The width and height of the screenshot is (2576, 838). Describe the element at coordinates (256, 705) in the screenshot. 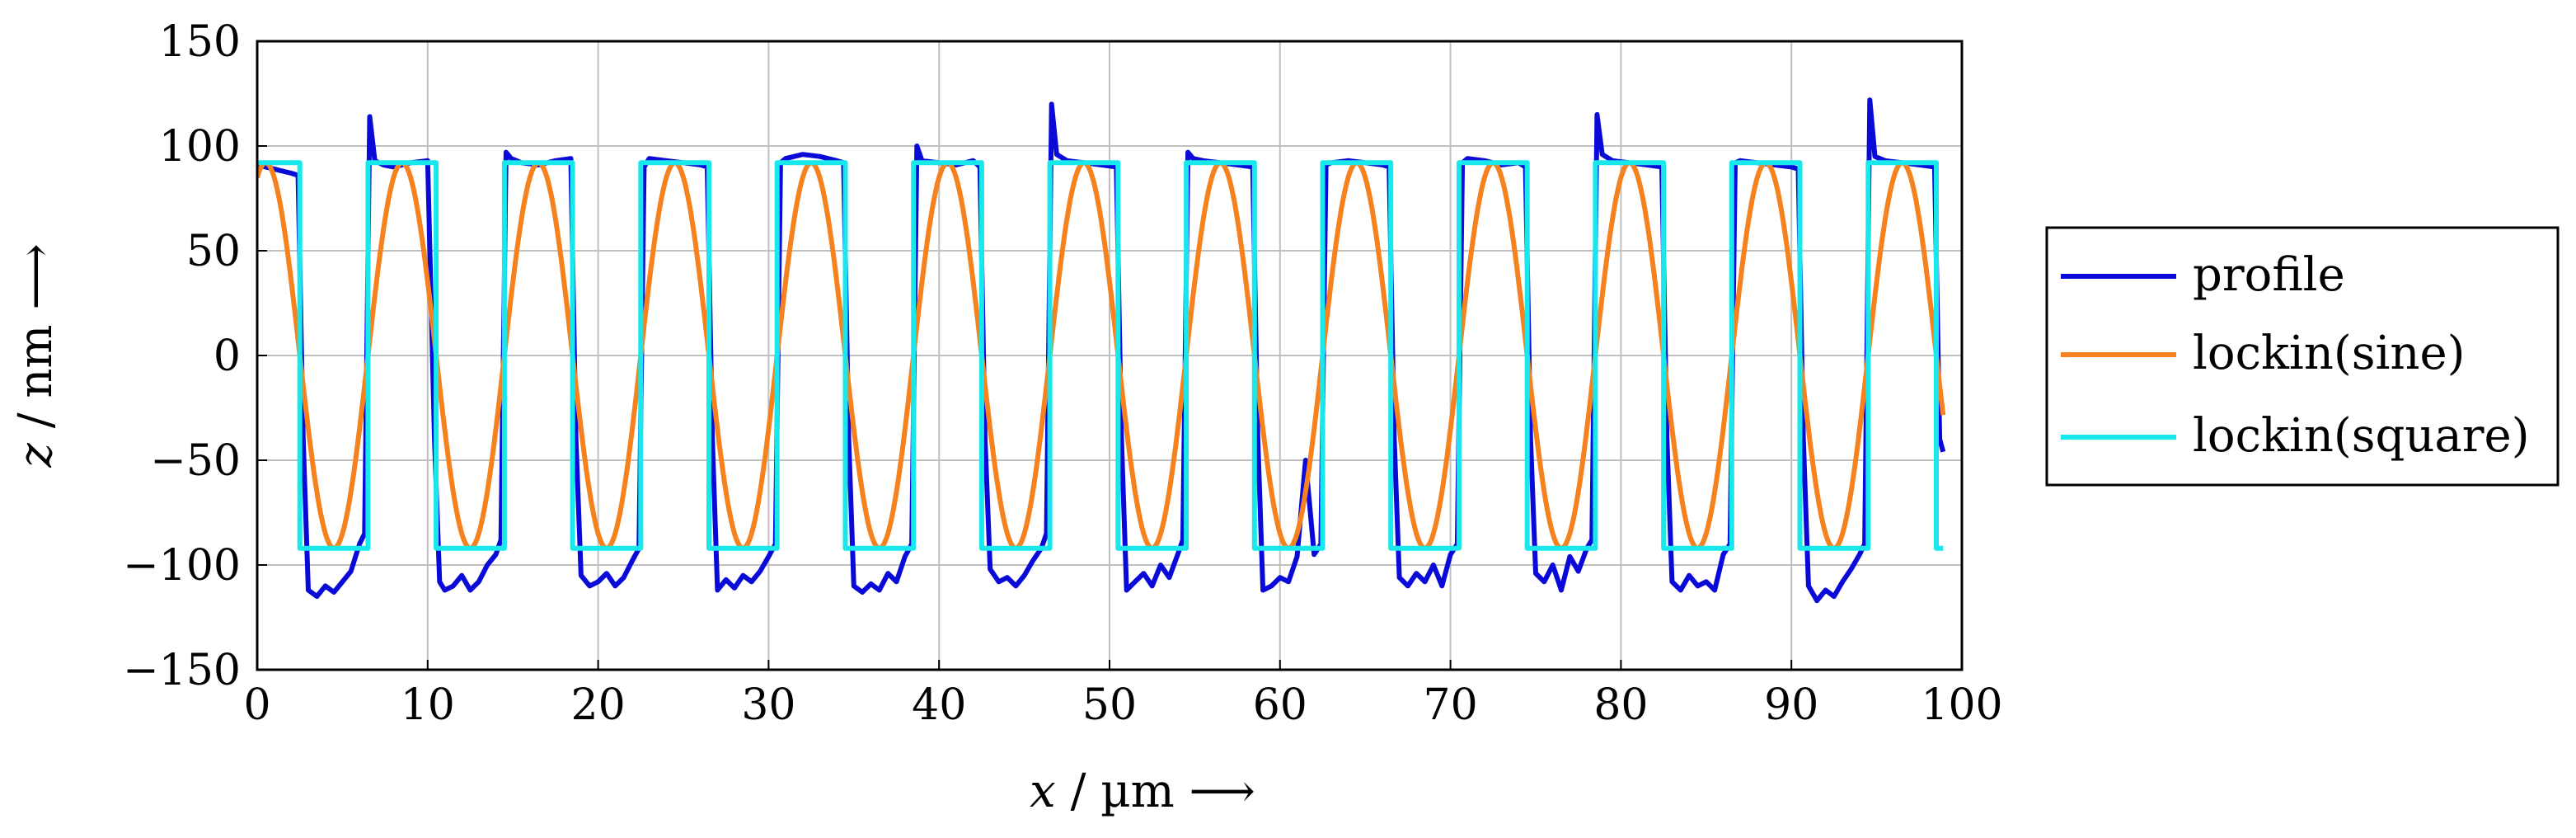

I see `x-tick-label: 0` at that location.